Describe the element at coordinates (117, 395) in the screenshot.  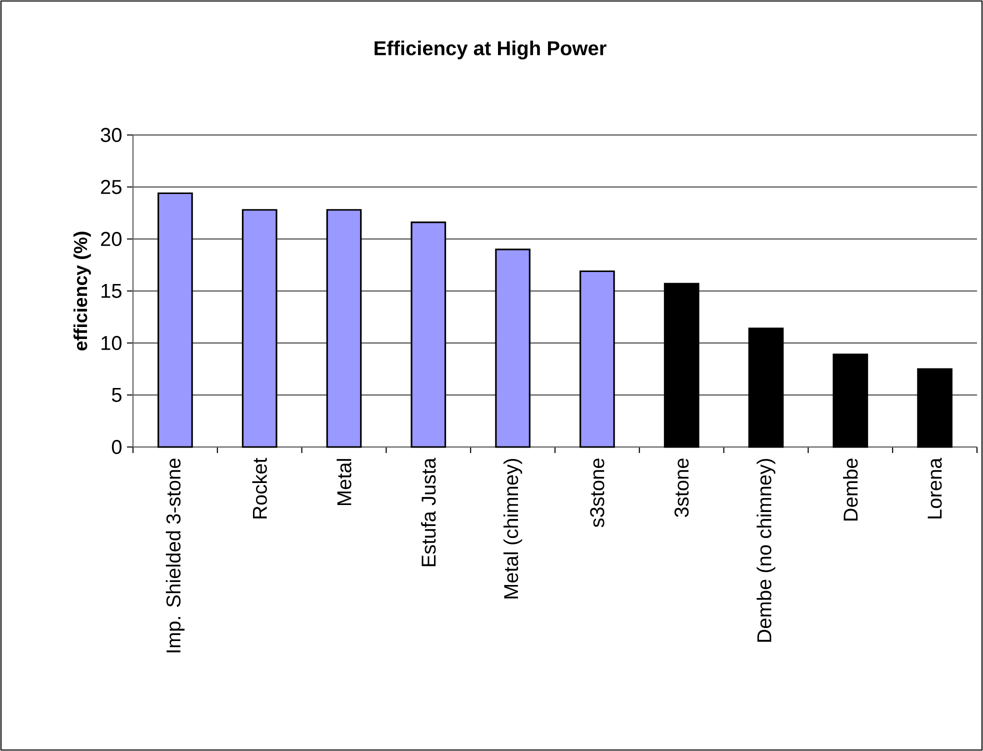
I see `y-tick-label: 5` at that location.